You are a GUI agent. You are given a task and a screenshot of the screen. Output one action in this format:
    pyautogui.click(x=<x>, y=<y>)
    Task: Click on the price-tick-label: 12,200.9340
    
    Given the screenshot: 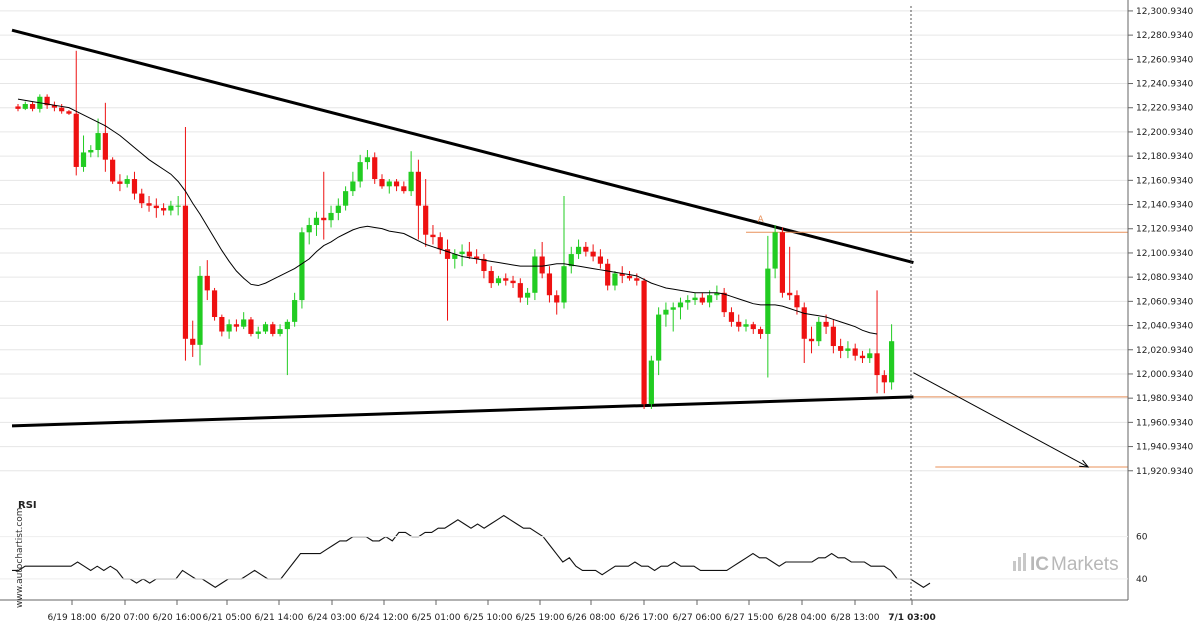 What is the action you would take?
    pyautogui.click(x=1165, y=133)
    